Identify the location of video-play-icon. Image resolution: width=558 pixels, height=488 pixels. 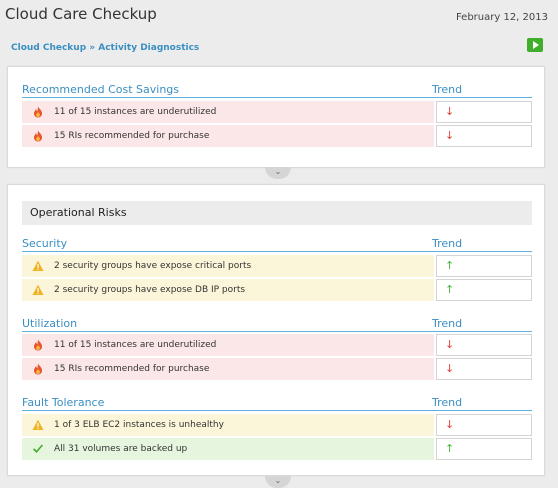
(535, 45).